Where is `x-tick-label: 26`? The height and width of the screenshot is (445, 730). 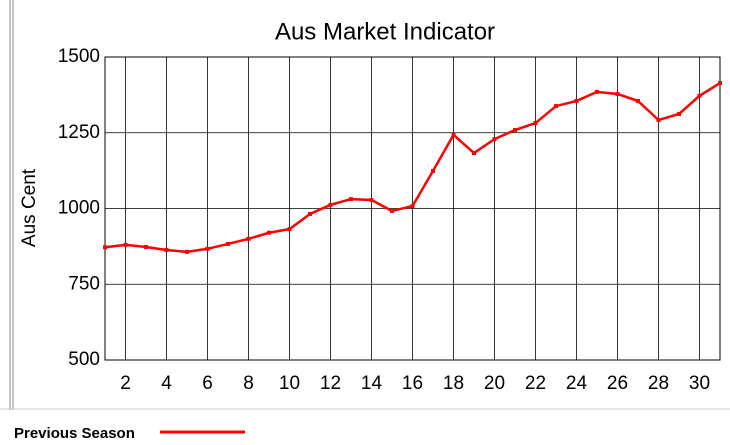 x-tick-label: 26 is located at coordinates (617, 383).